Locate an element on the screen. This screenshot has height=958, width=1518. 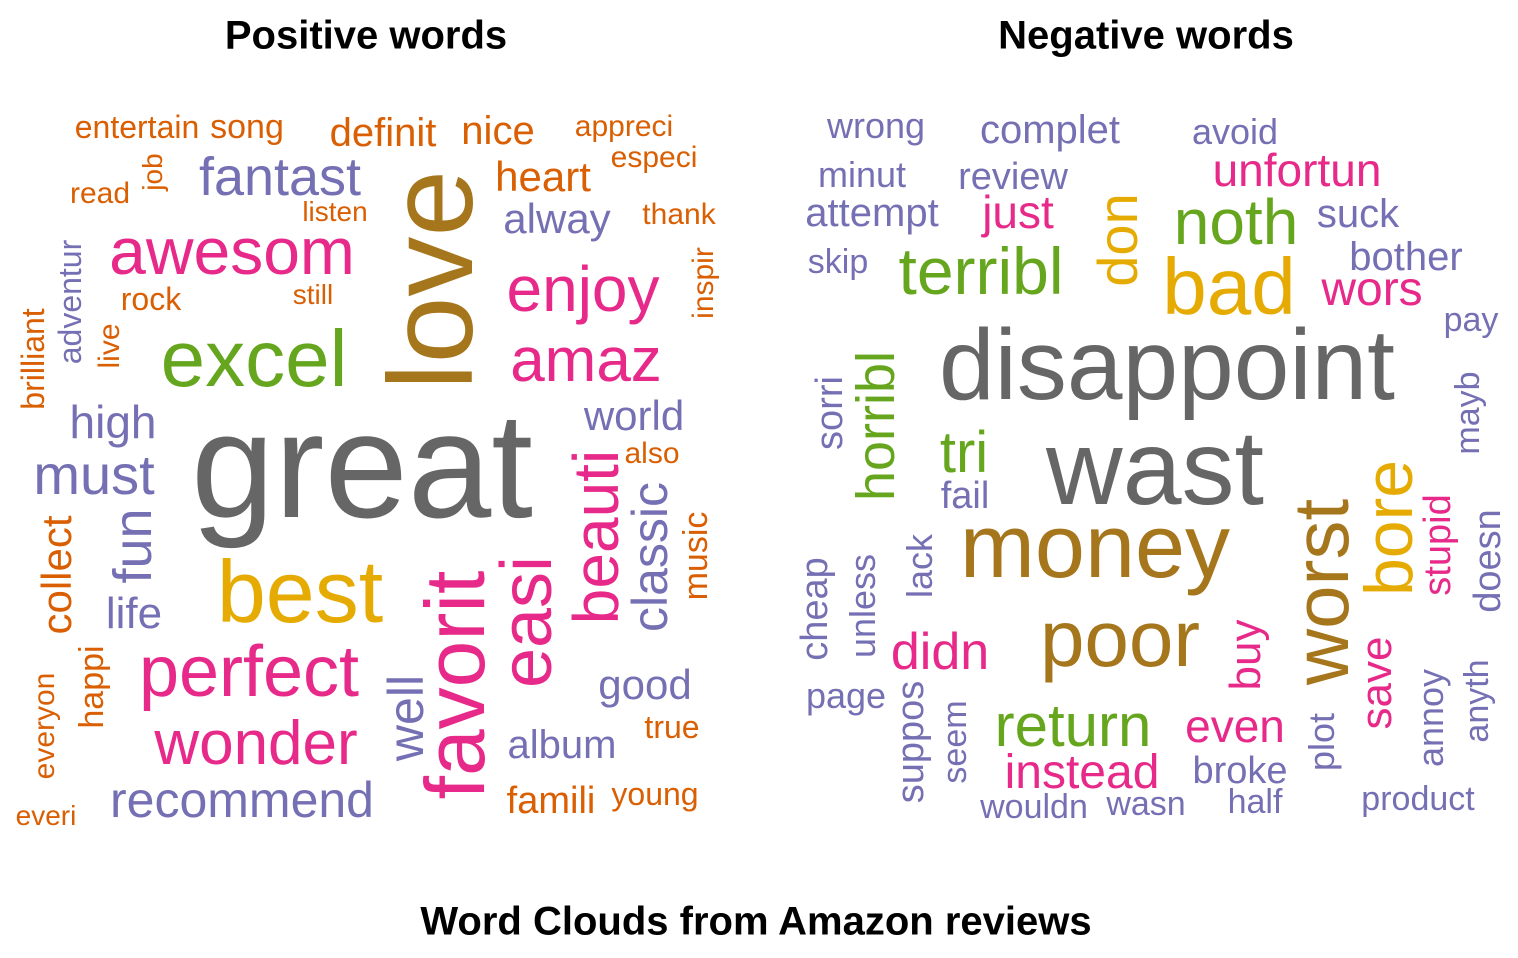
negative-word-stupid: stupid is located at coordinates (1438, 544).